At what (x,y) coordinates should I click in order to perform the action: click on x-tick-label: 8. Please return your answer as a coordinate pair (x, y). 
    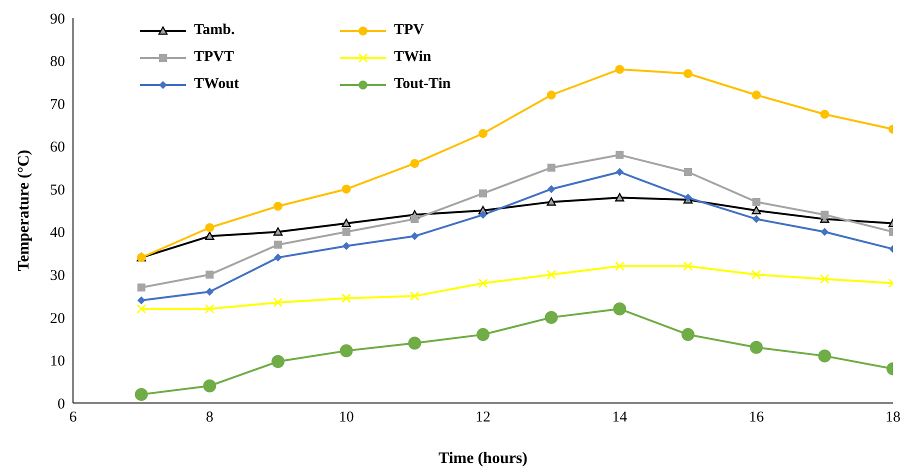
    Looking at the image, I should click on (210, 418).